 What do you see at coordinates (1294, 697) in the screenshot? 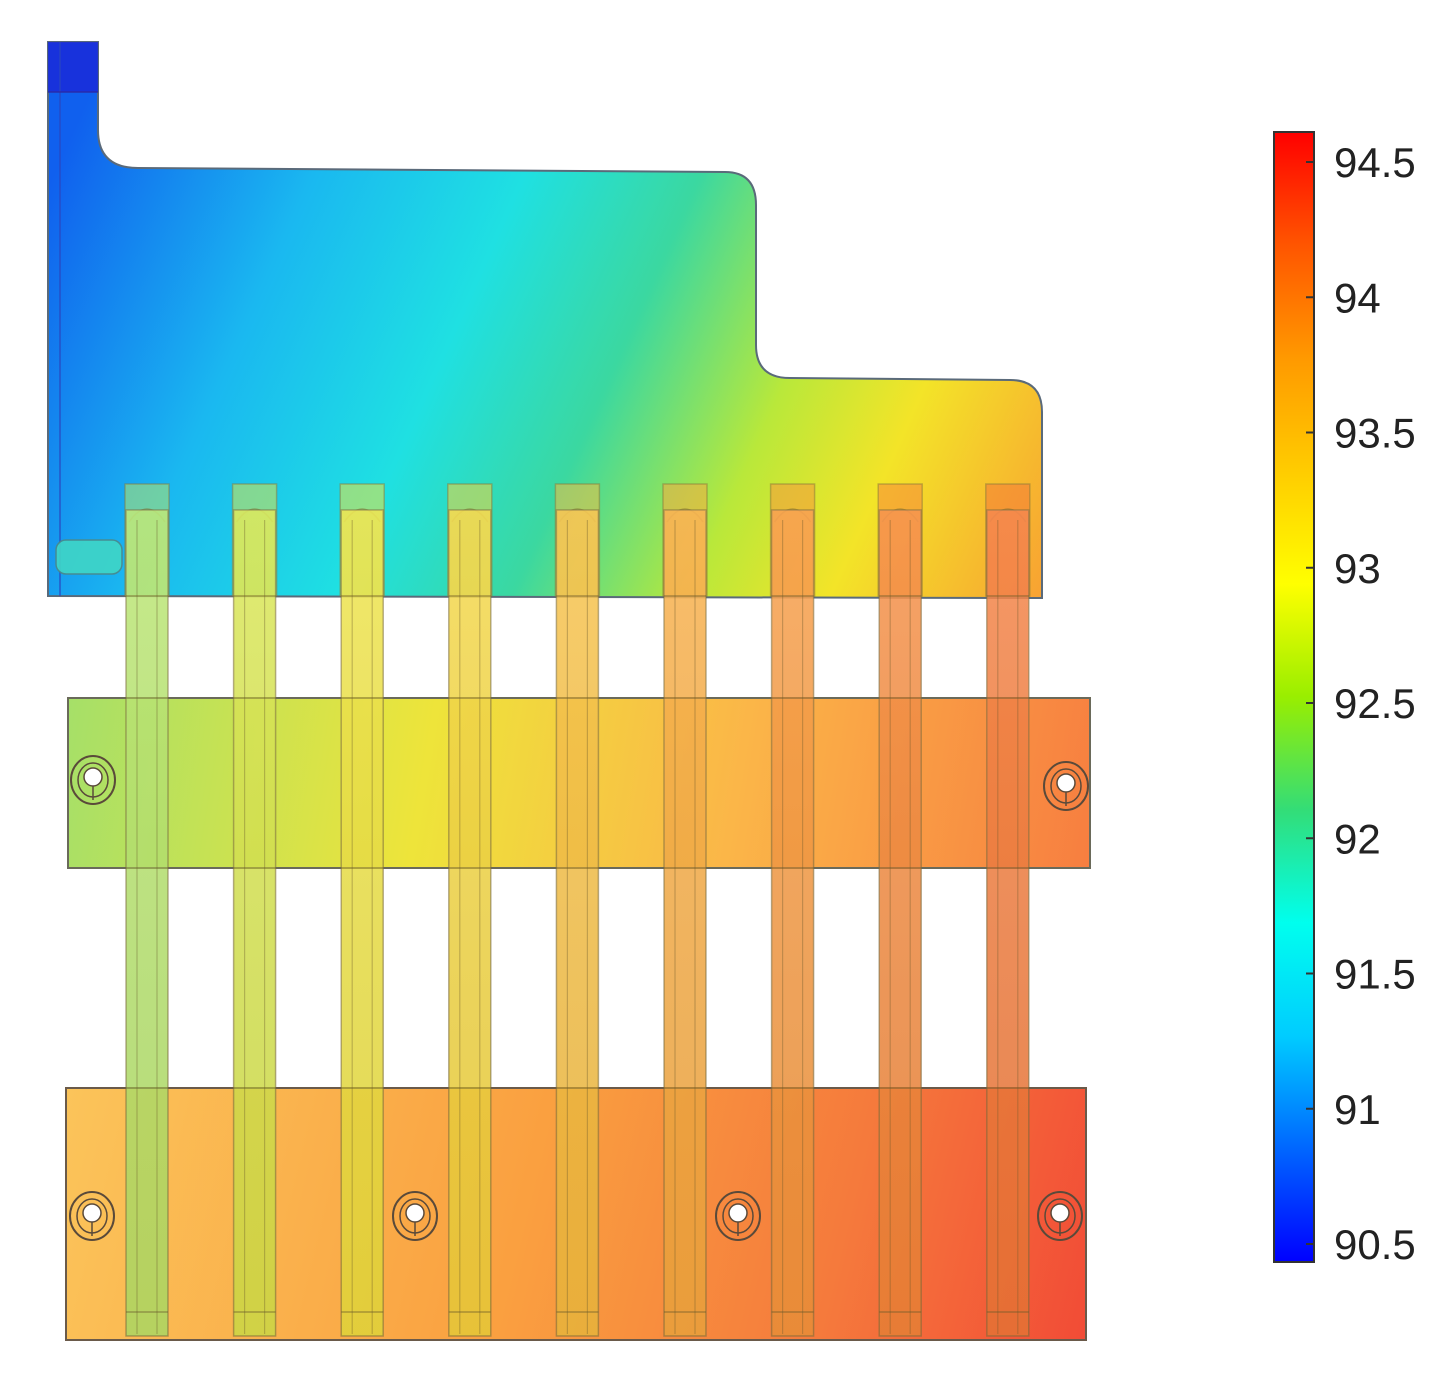
I see `colorbar-gradient` at bounding box center [1294, 697].